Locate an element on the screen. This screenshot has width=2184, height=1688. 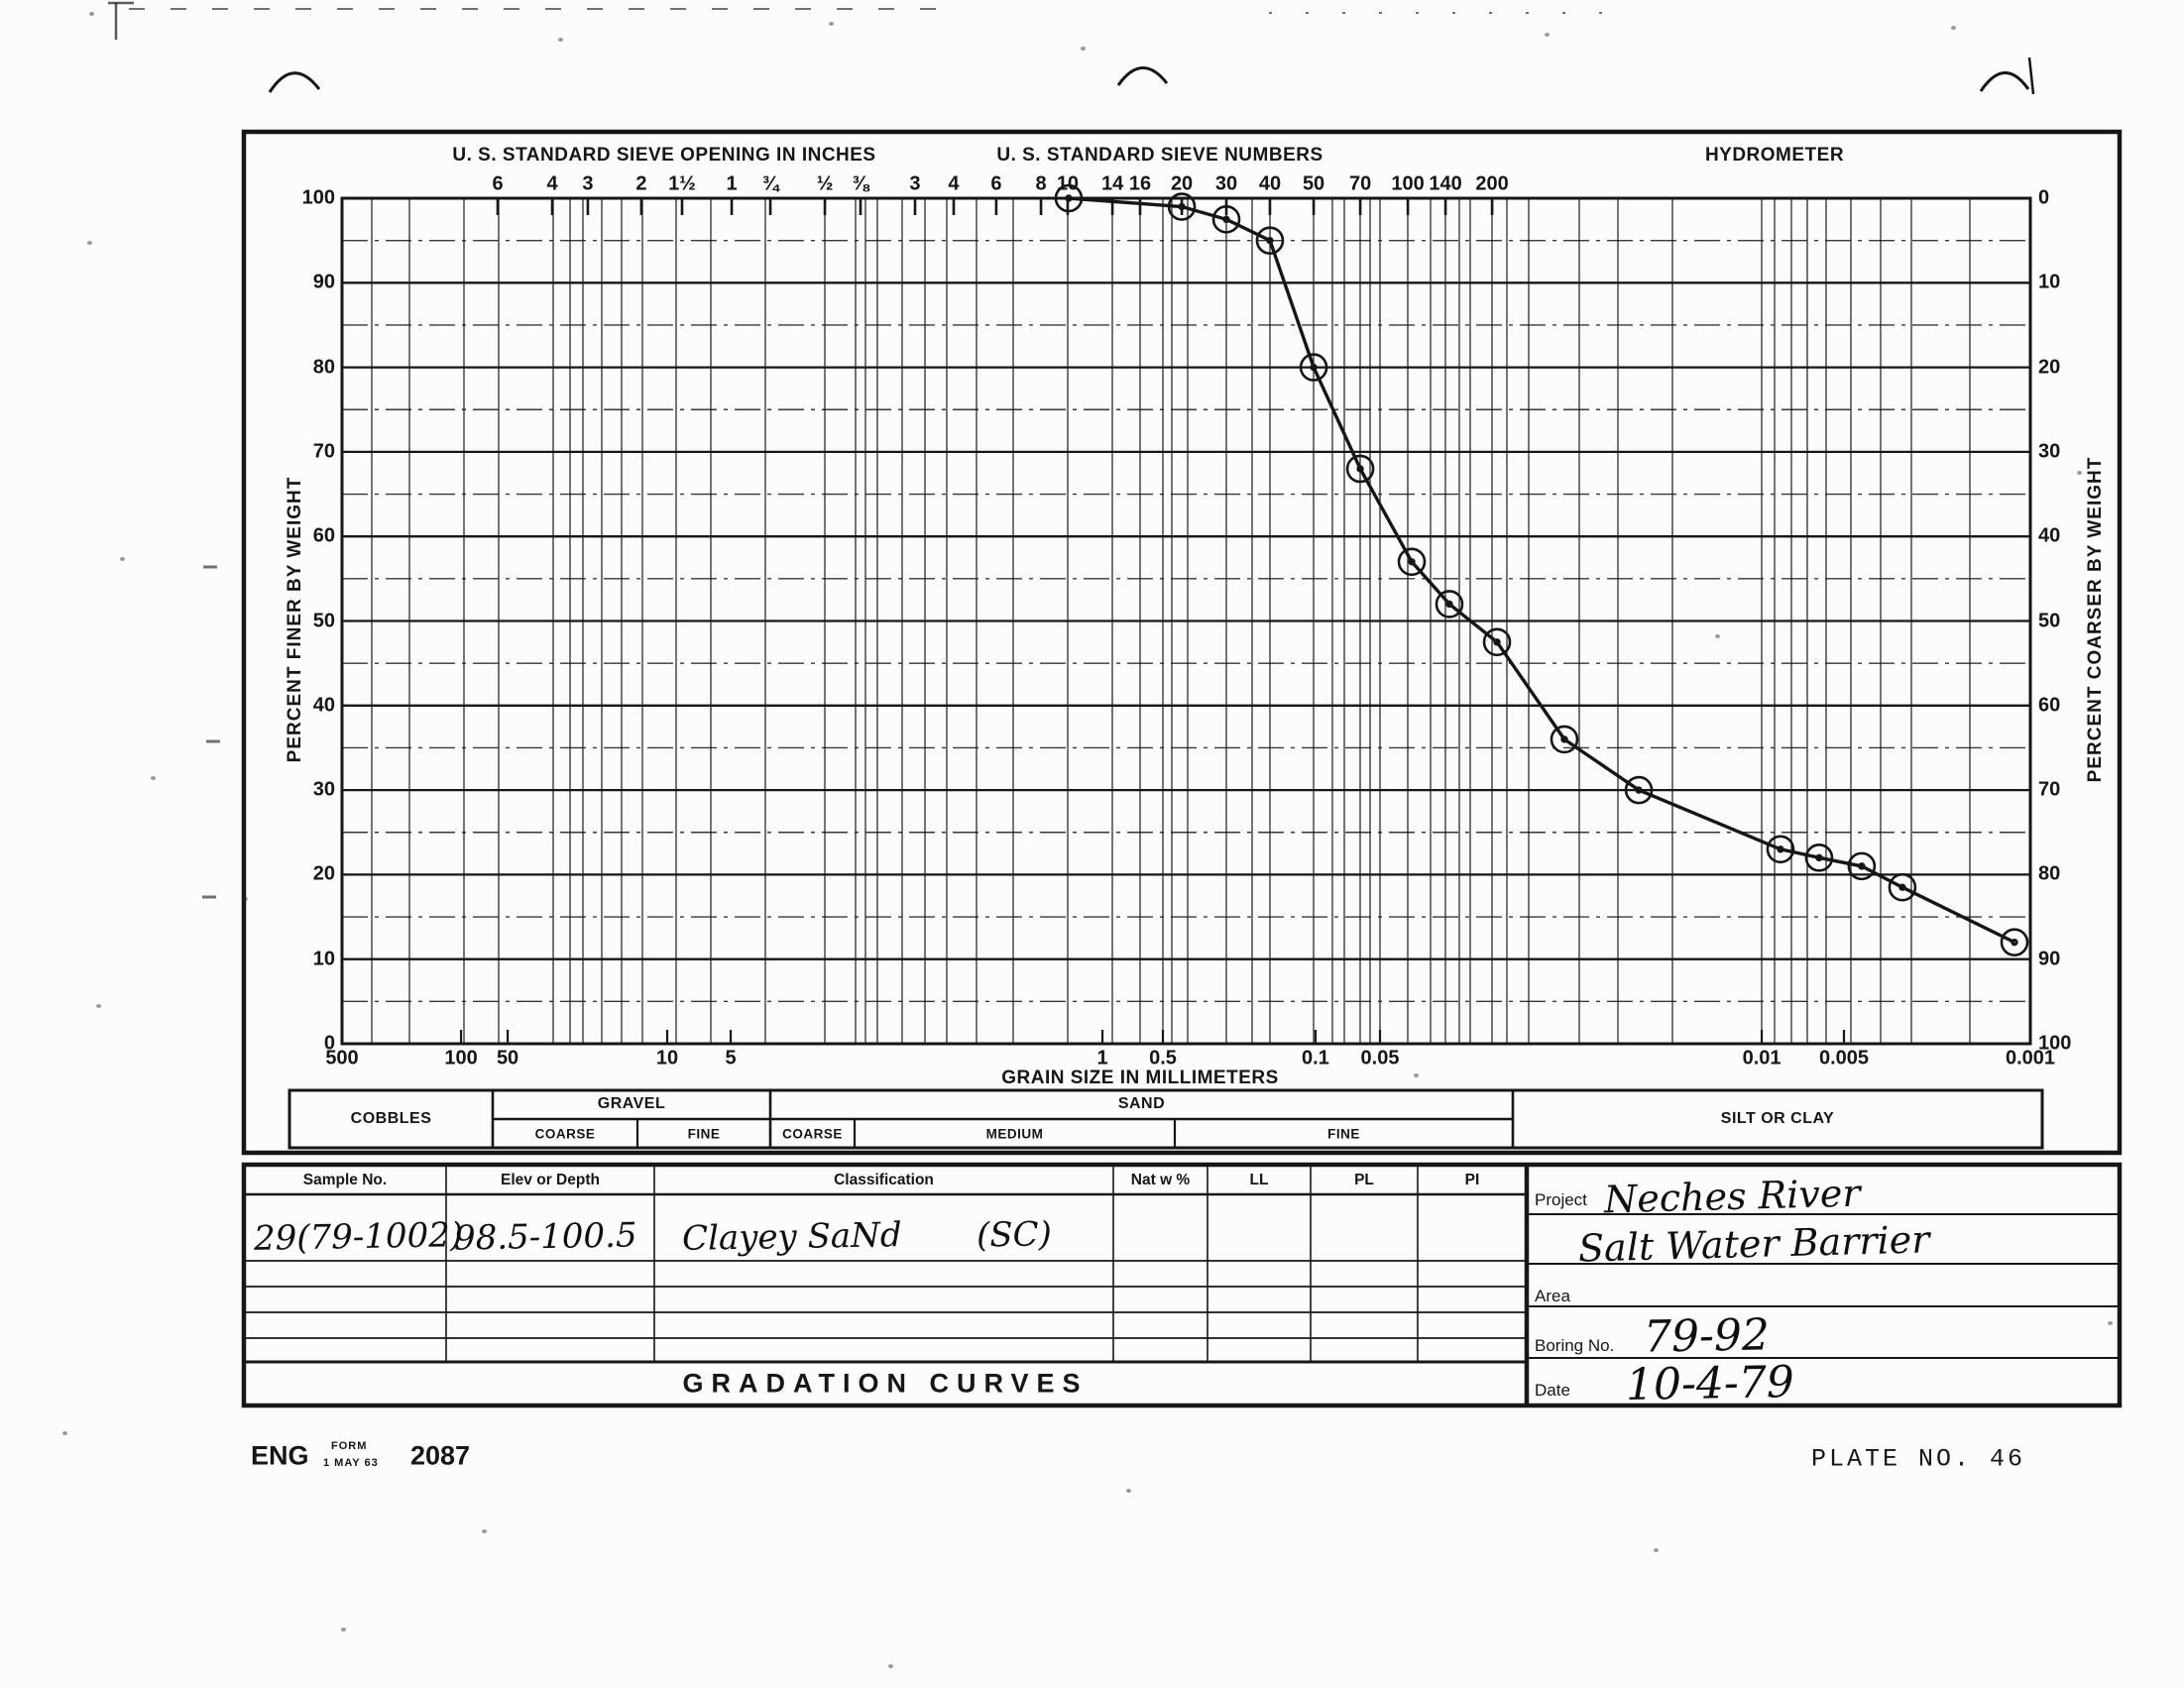
top-axis-tick-label: 70 is located at coordinates (1360, 184).